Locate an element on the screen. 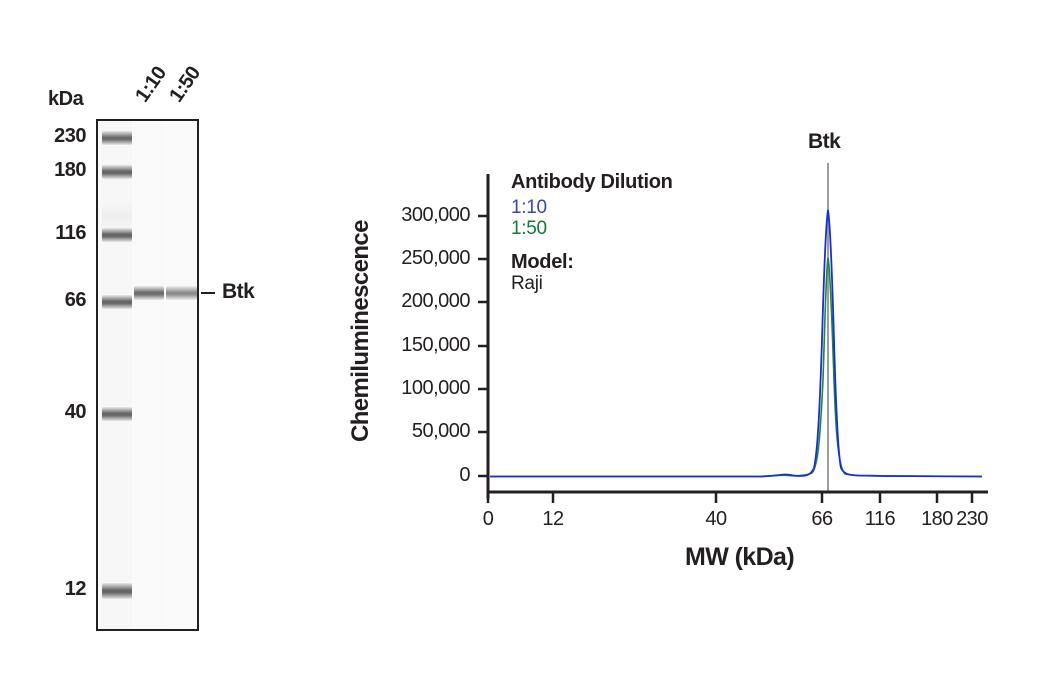 The height and width of the screenshot is (700, 1040). x-axis-ticks is located at coordinates (730, 497).